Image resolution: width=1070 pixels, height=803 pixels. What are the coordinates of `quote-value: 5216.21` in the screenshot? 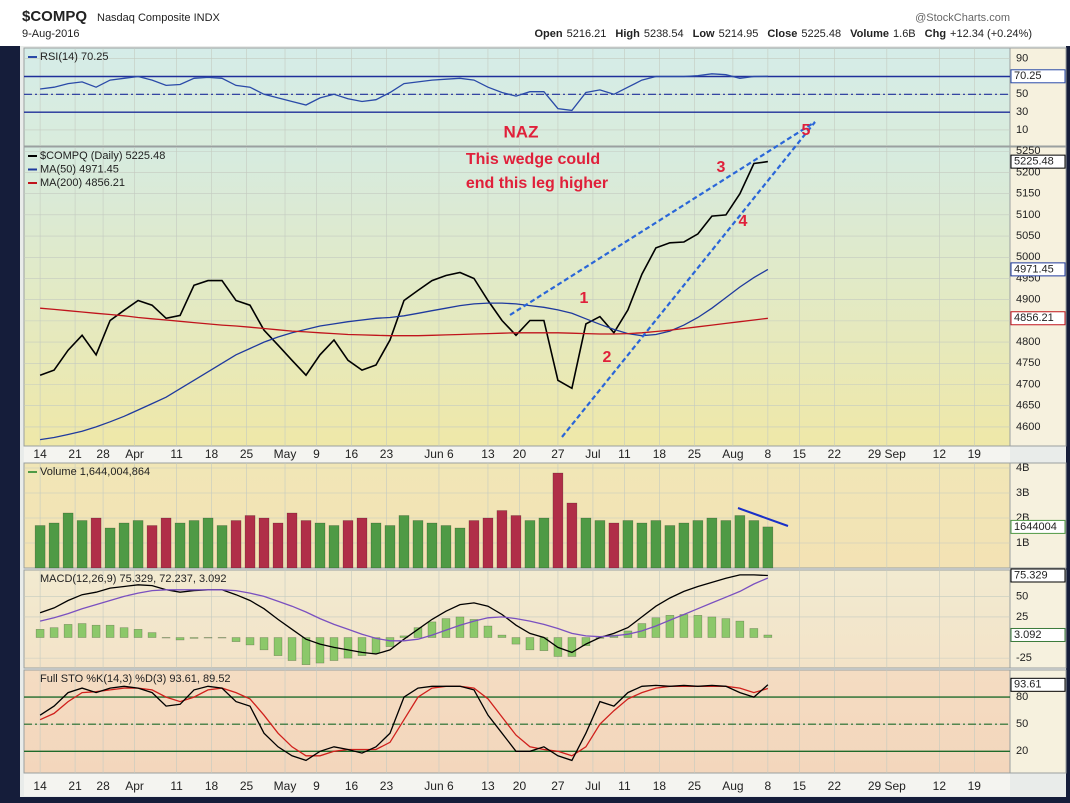 It's located at (587, 34).